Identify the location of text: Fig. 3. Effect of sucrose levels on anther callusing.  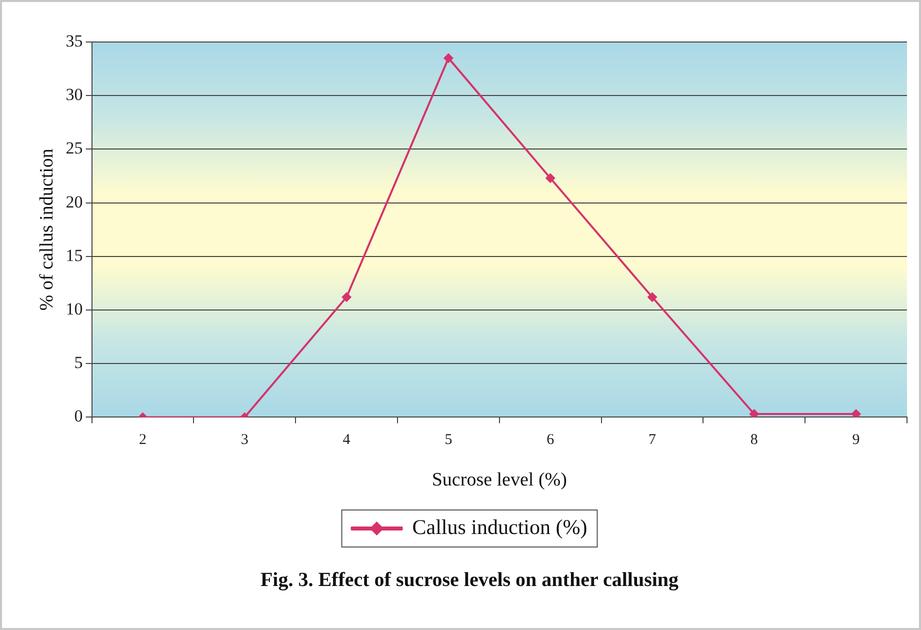
(469, 580).